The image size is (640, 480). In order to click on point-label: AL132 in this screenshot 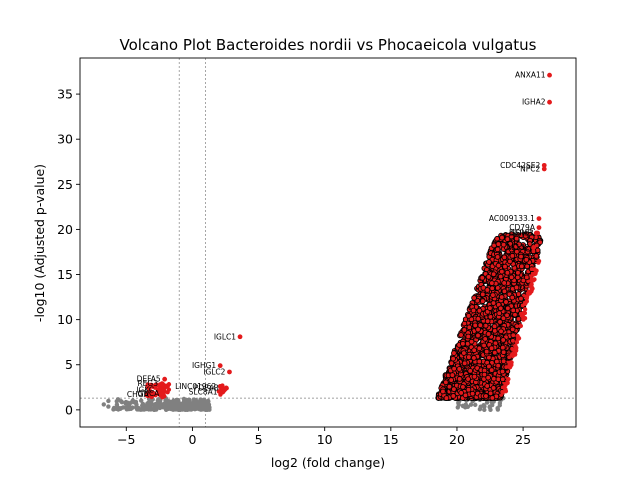, I will do `click(518, 247)`.